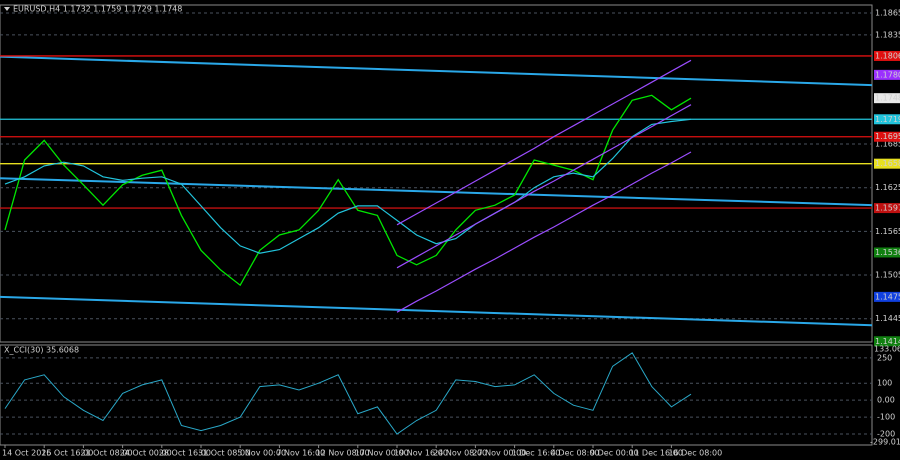  What do you see at coordinates (26, 453) in the screenshot?
I see `x-tick-label: 14 Oct 2025` at bounding box center [26, 453].